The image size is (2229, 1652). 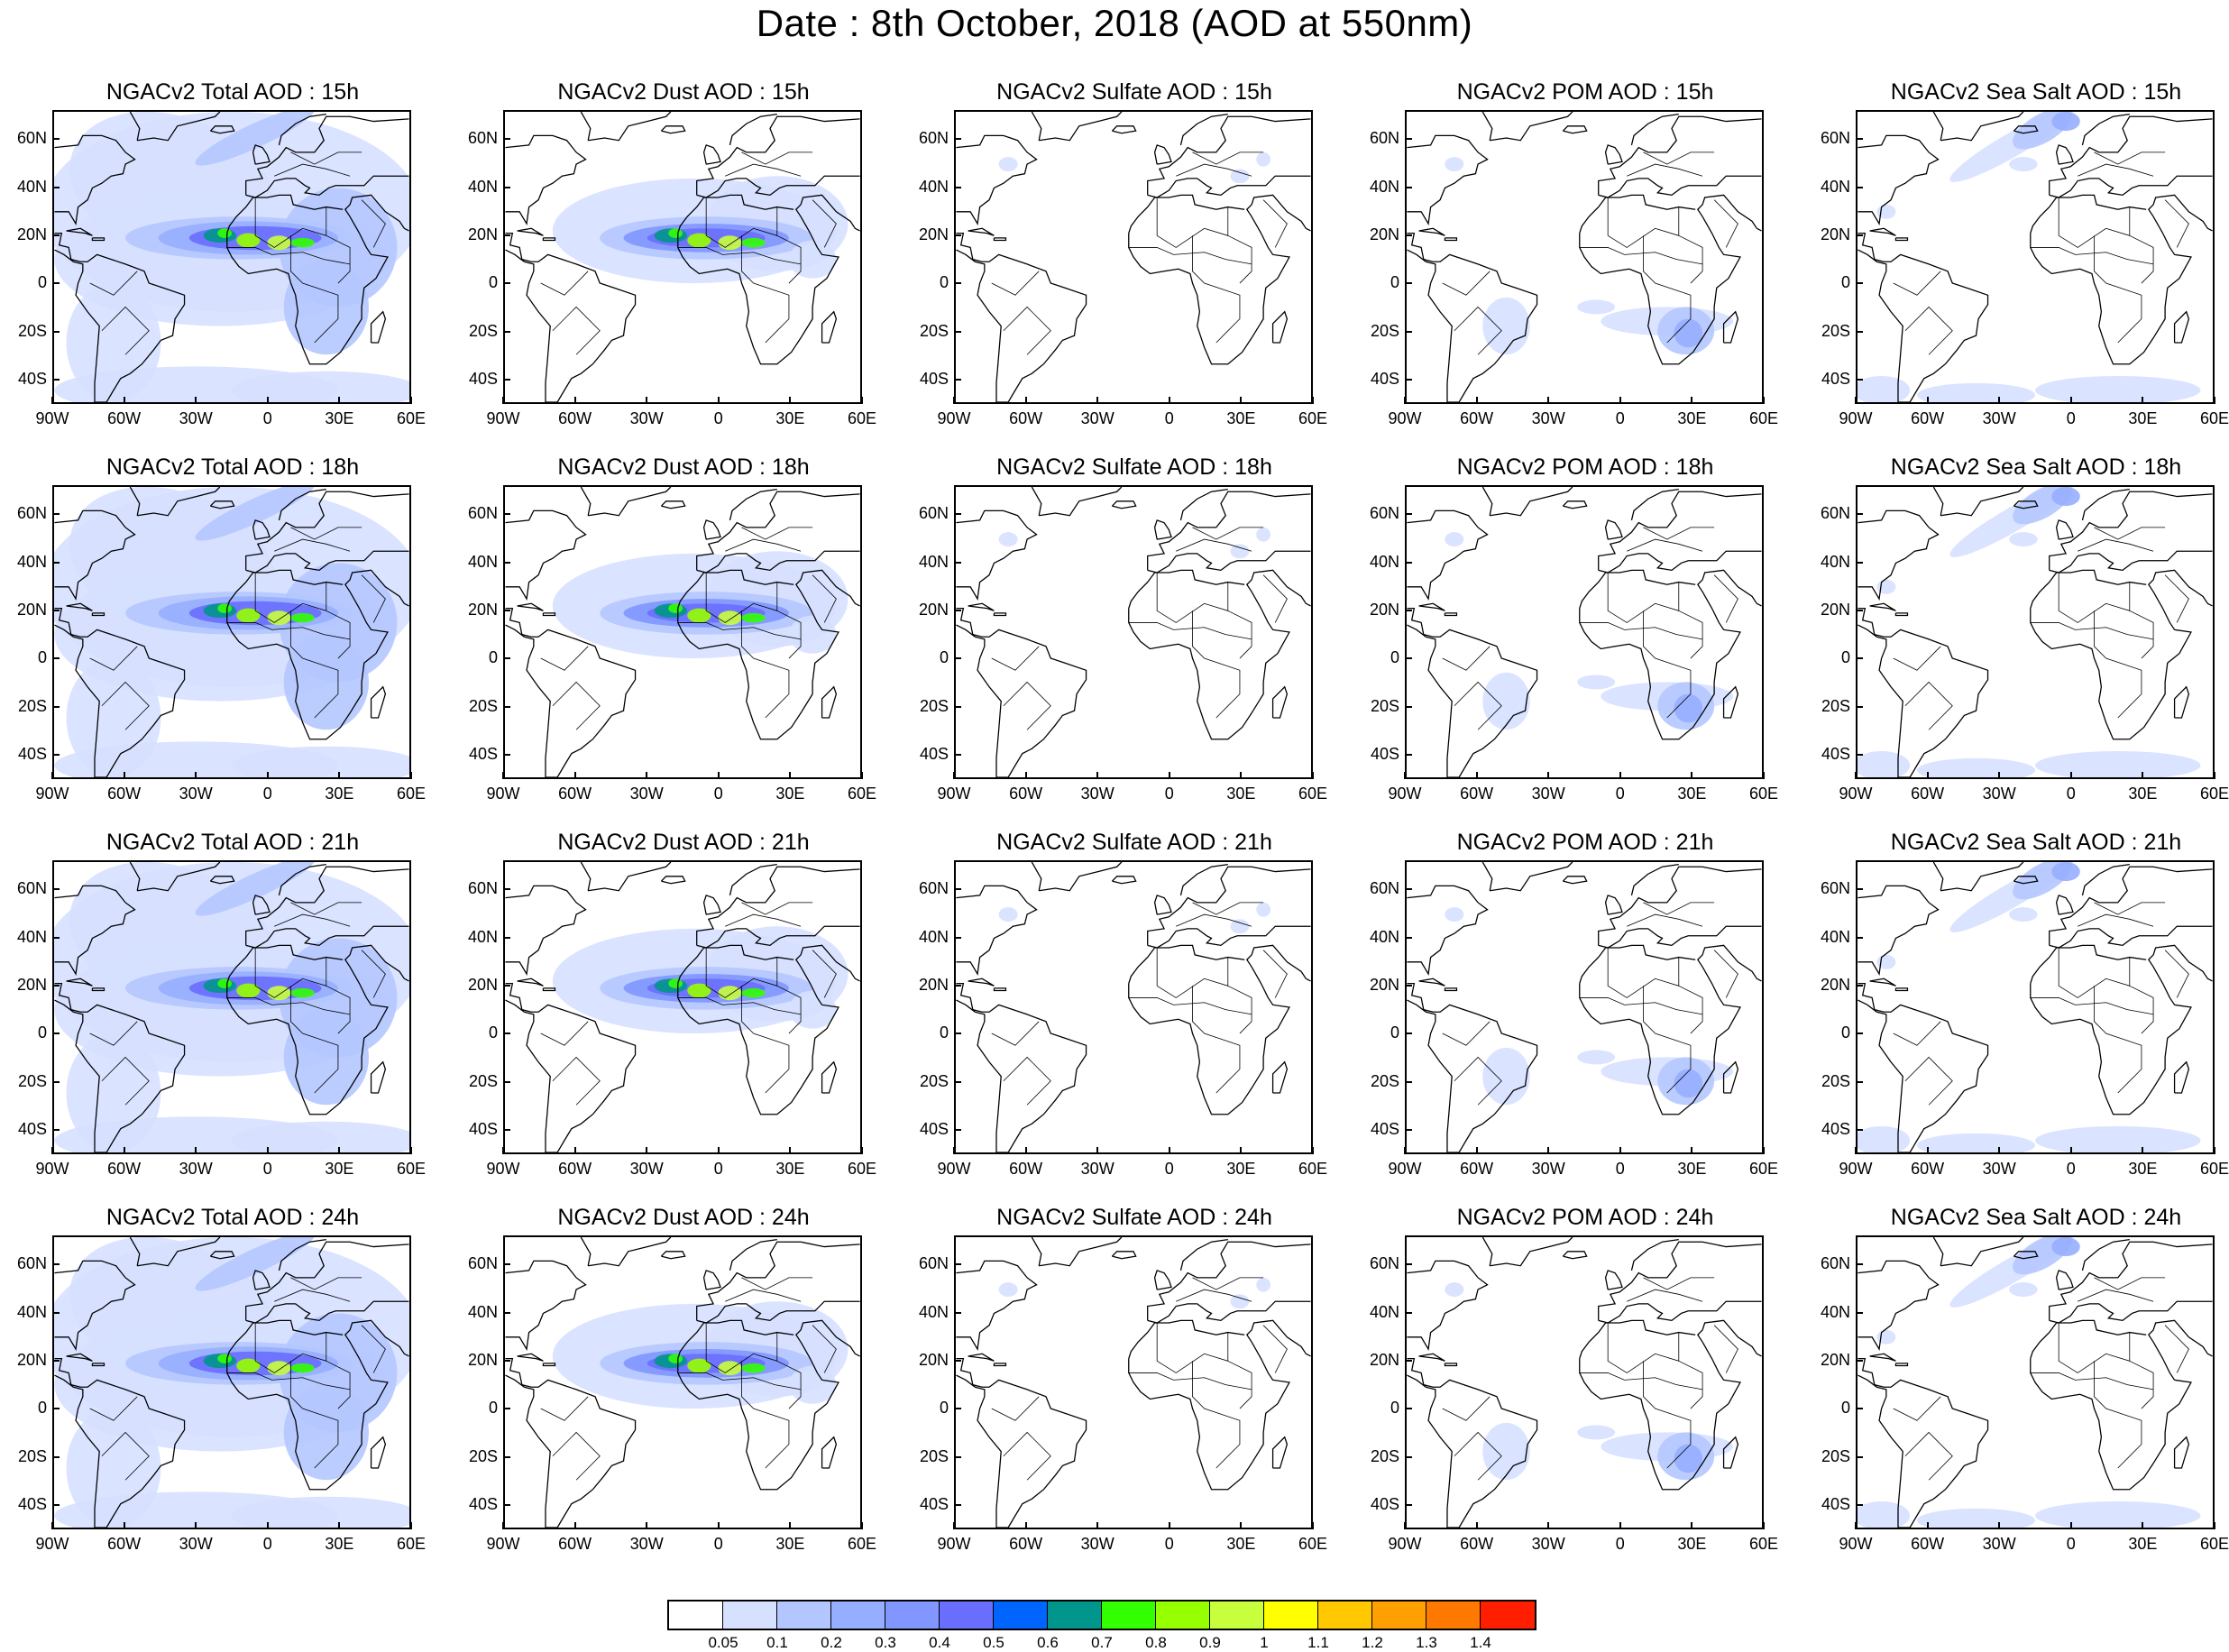 I want to click on lon-tick-label: 90W, so click(x=1405, y=1544).